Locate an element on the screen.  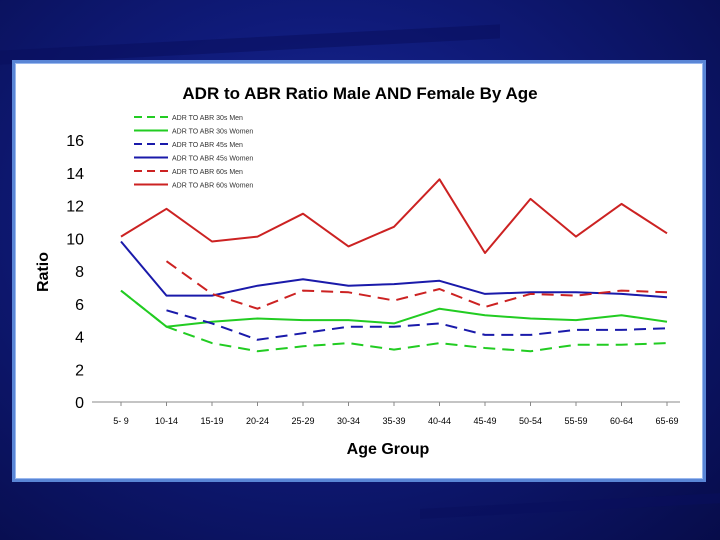
legend-label: ADR TO ABR 30s Women is located at coordinates (212, 132).